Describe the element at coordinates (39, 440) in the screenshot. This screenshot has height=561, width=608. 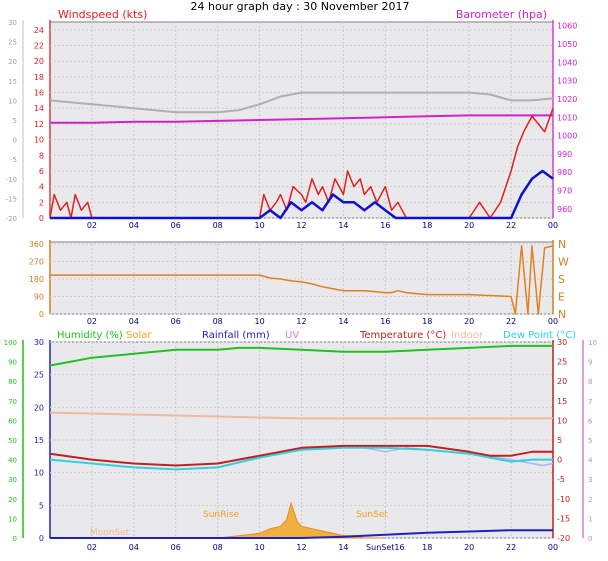
I see `rain-tick: 15` at that location.